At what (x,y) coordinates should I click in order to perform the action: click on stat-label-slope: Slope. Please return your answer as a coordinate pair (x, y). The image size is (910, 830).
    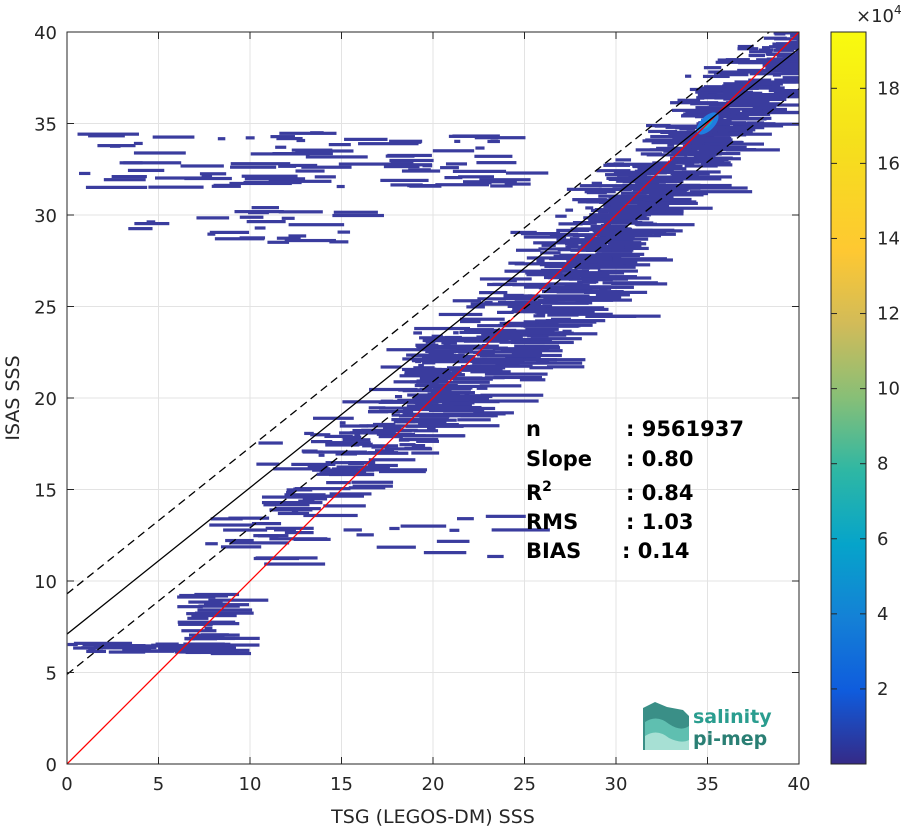
    Looking at the image, I should click on (559, 459).